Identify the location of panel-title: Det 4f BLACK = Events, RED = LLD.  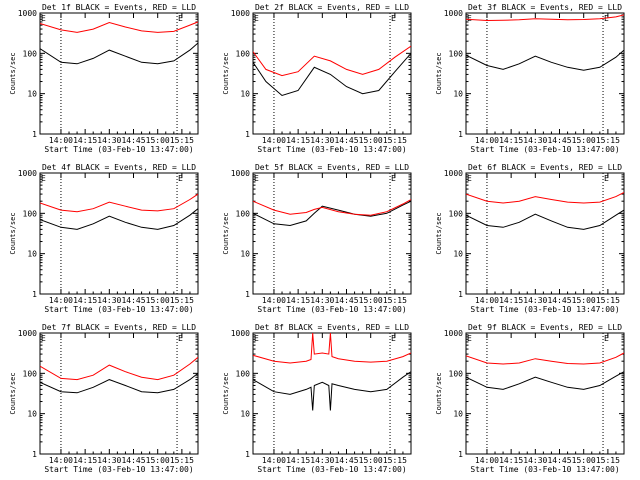
(119, 167).